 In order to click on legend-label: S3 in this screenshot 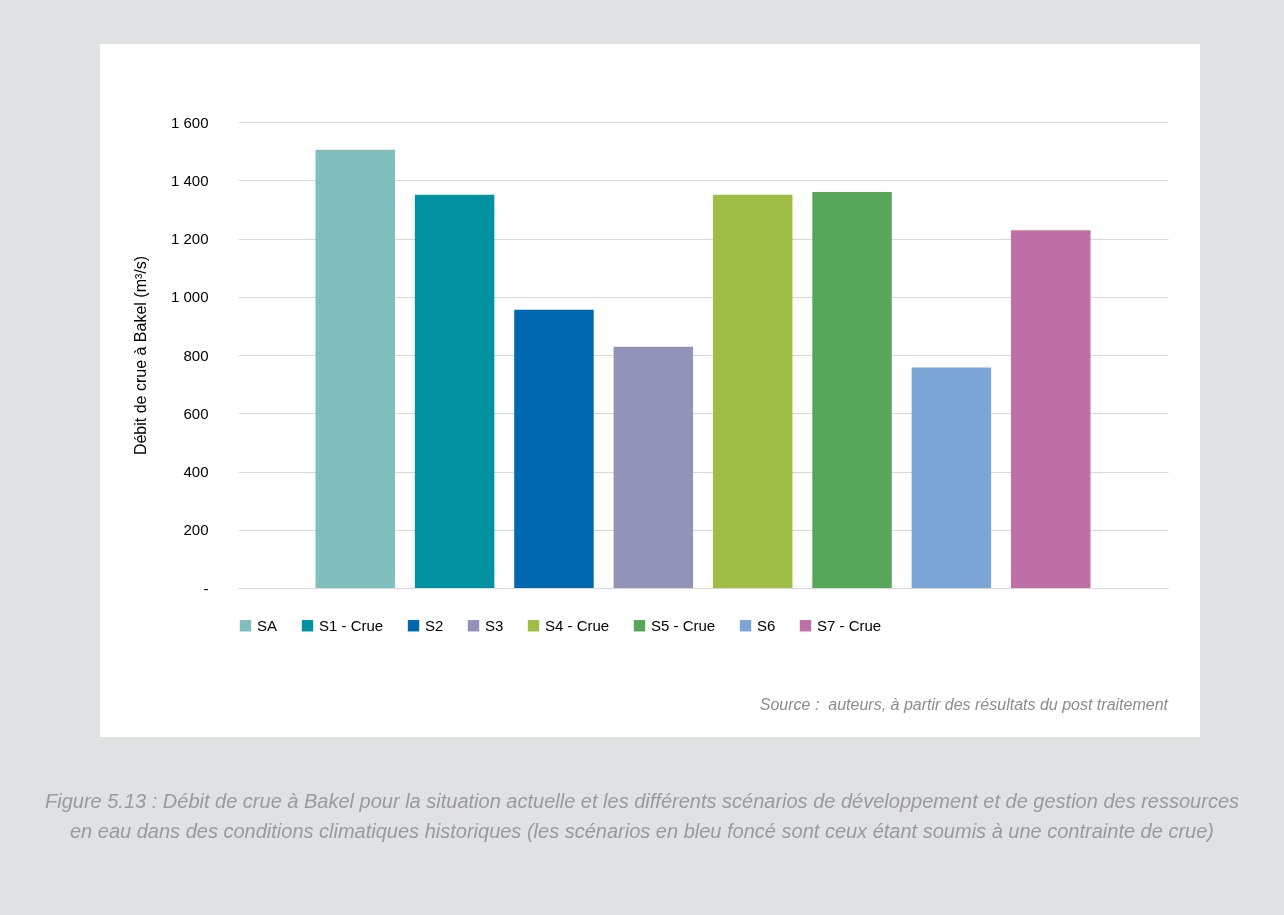, I will do `click(494, 625)`.